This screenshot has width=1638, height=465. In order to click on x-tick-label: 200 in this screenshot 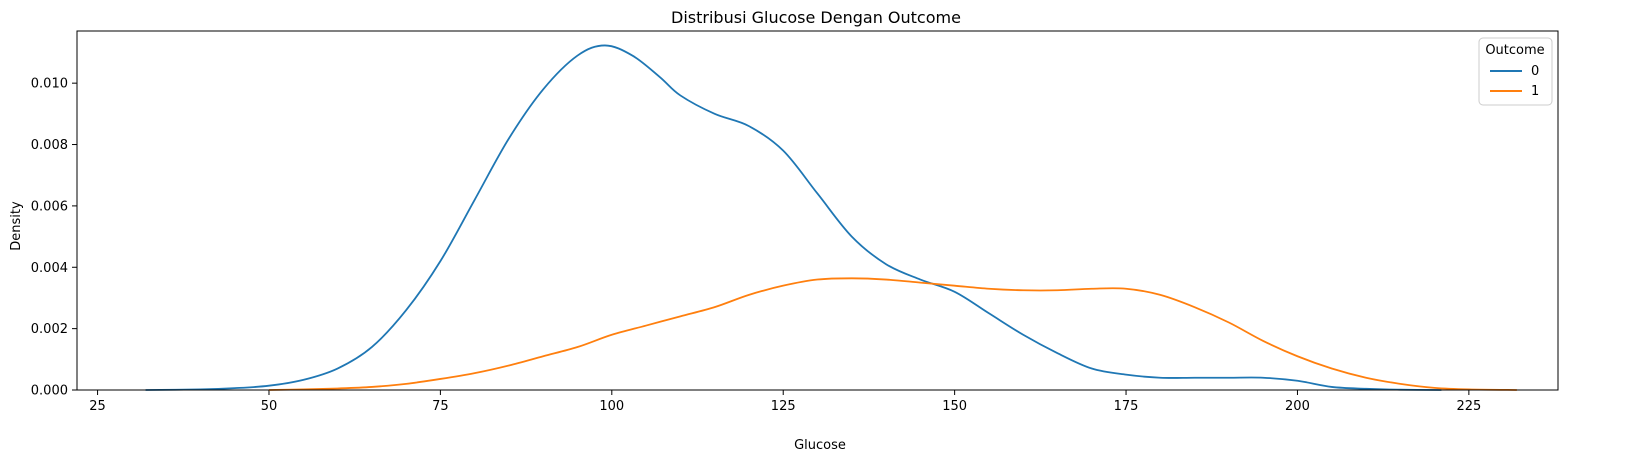, I will do `click(1297, 406)`.